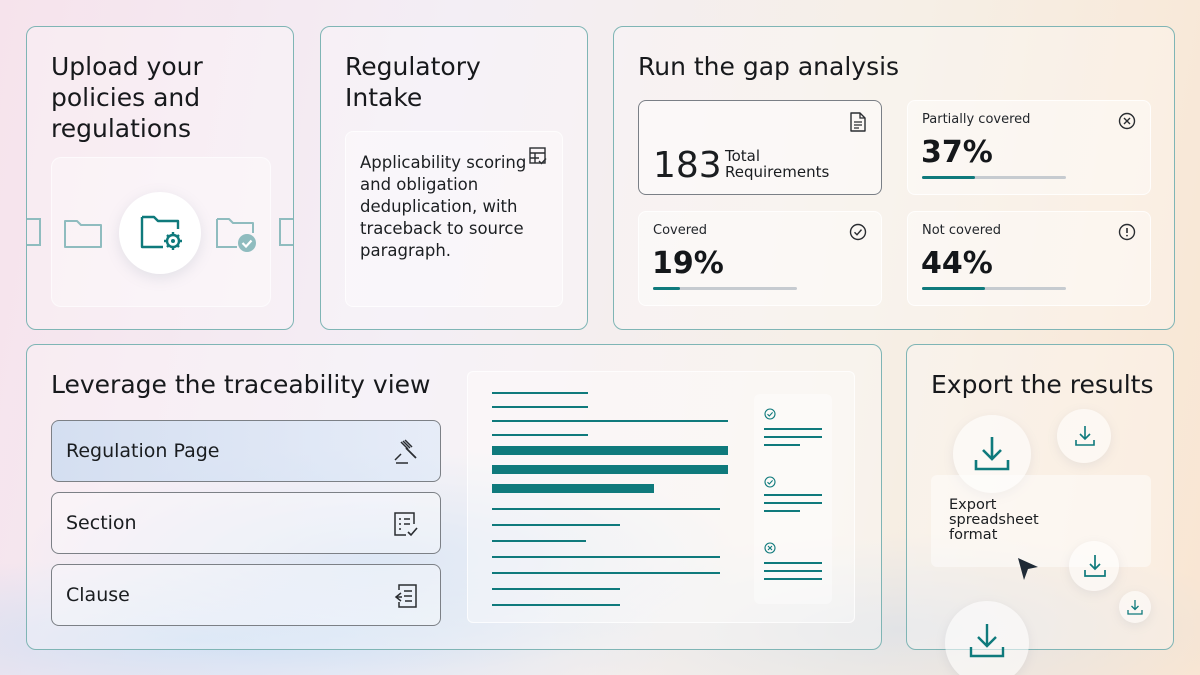 The image size is (1200, 675). Describe the element at coordinates (976, 119) in the screenshot. I see `tile-label: Partially covered` at that location.